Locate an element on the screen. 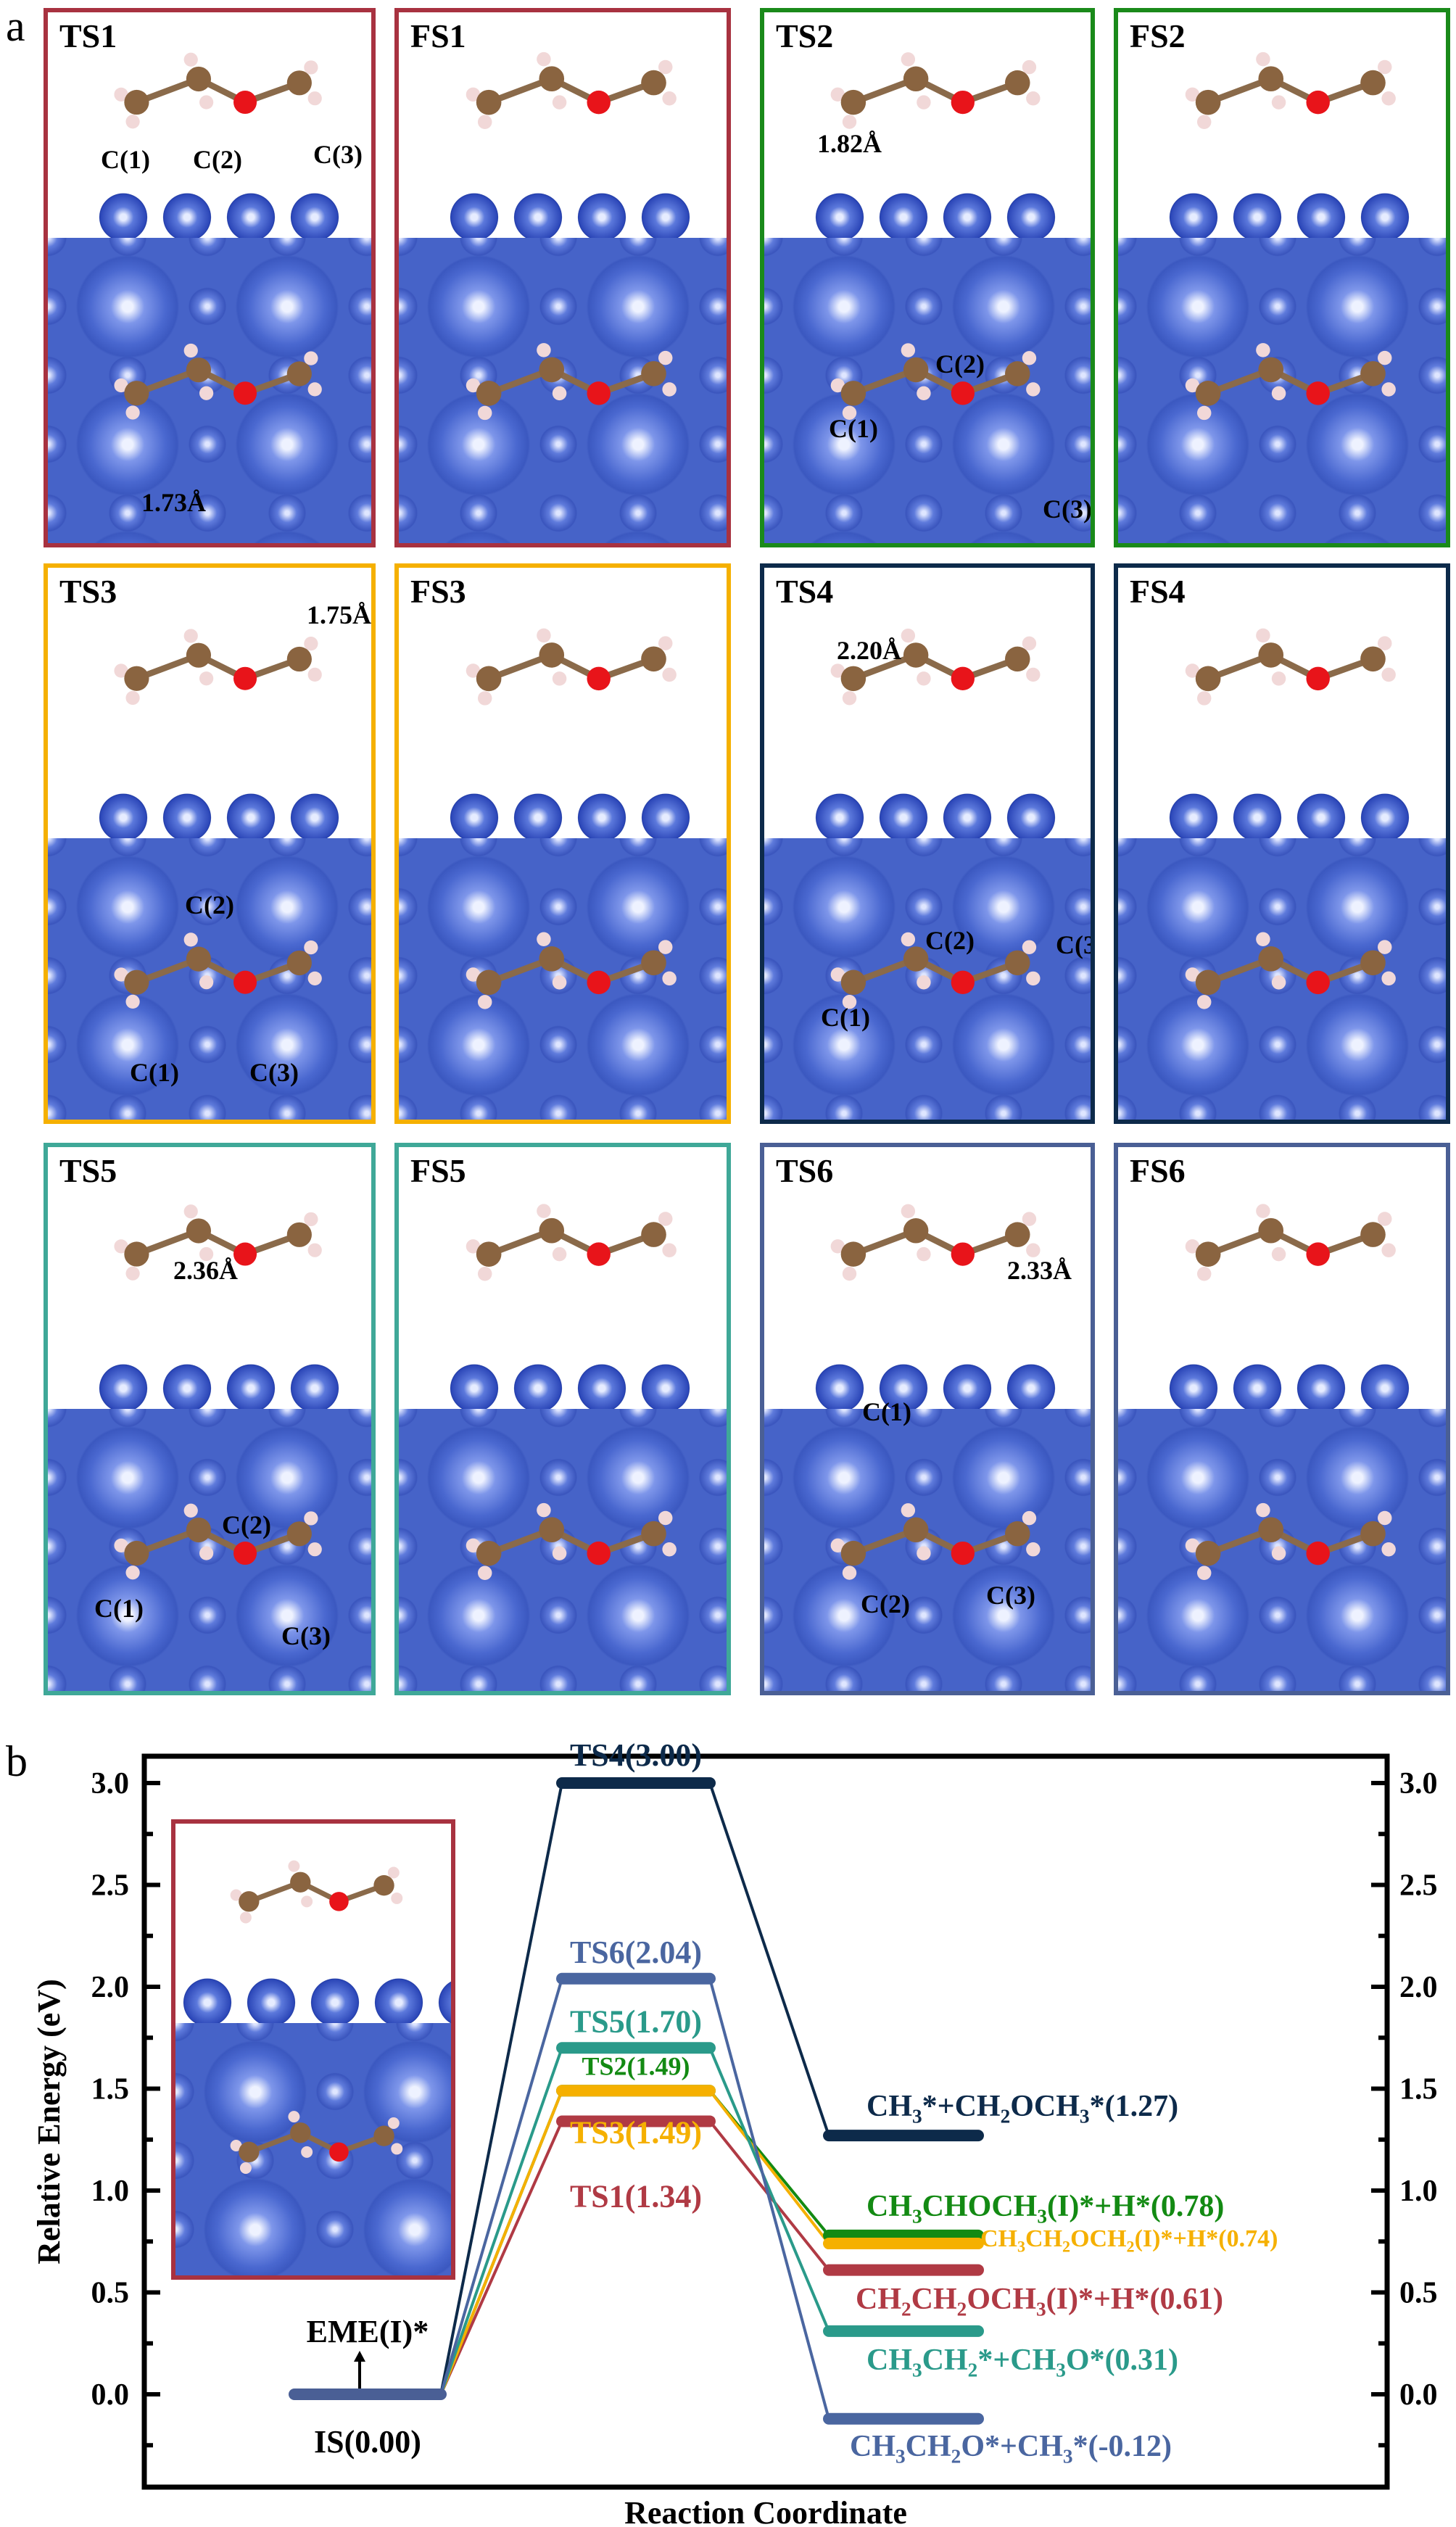 Image resolution: width=1456 pixels, height=2527 pixels. y-tick-label-left: 3.0 is located at coordinates (110, 1783).